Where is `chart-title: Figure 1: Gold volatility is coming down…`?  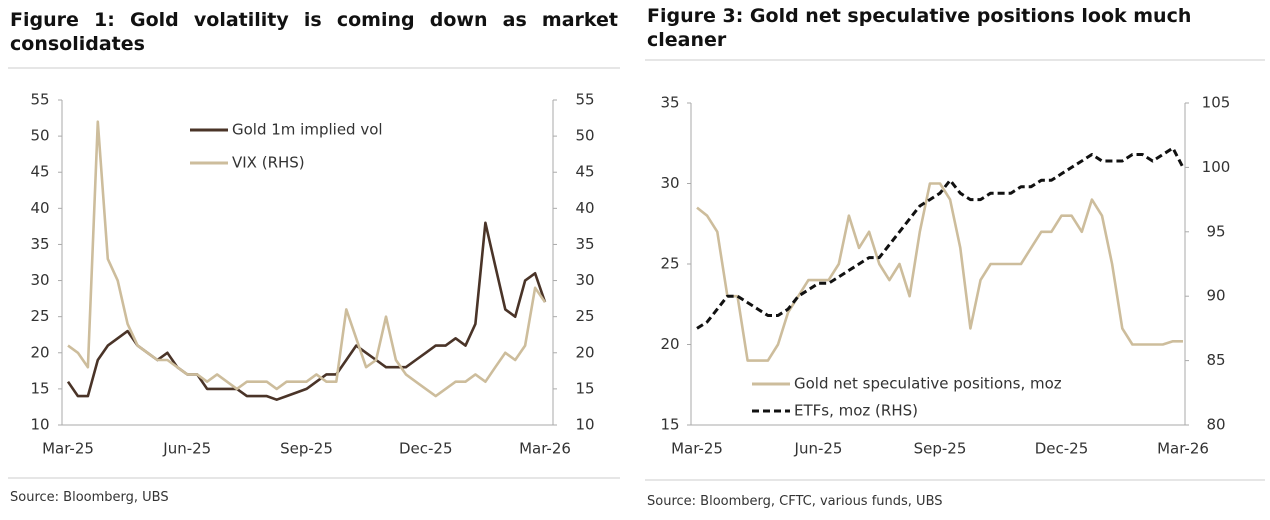
chart-title: Figure 1: Gold volatility is coming down… is located at coordinates (314, 32).